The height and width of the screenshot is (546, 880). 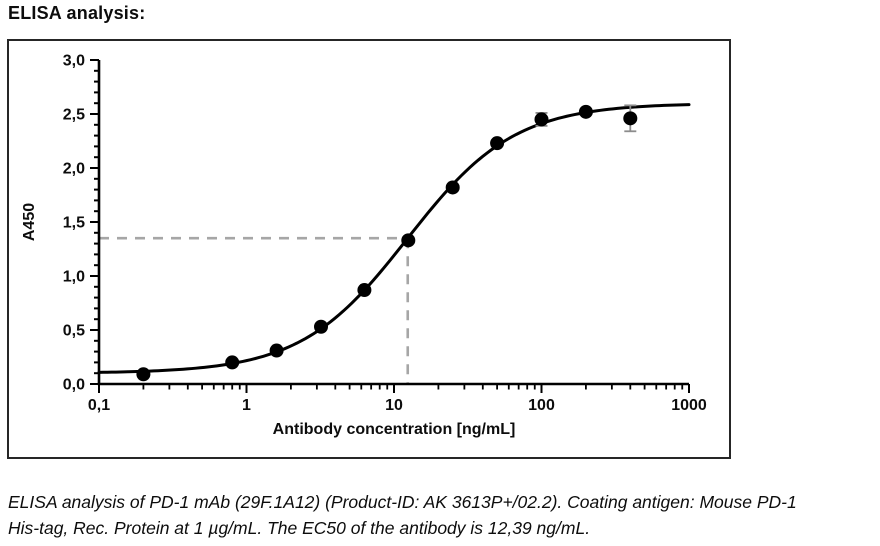 What do you see at coordinates (394, 429) in the screenshot?
I see `x-axis-title: Antibody concentration [ng/mL]` at bounding box center [394, 429].